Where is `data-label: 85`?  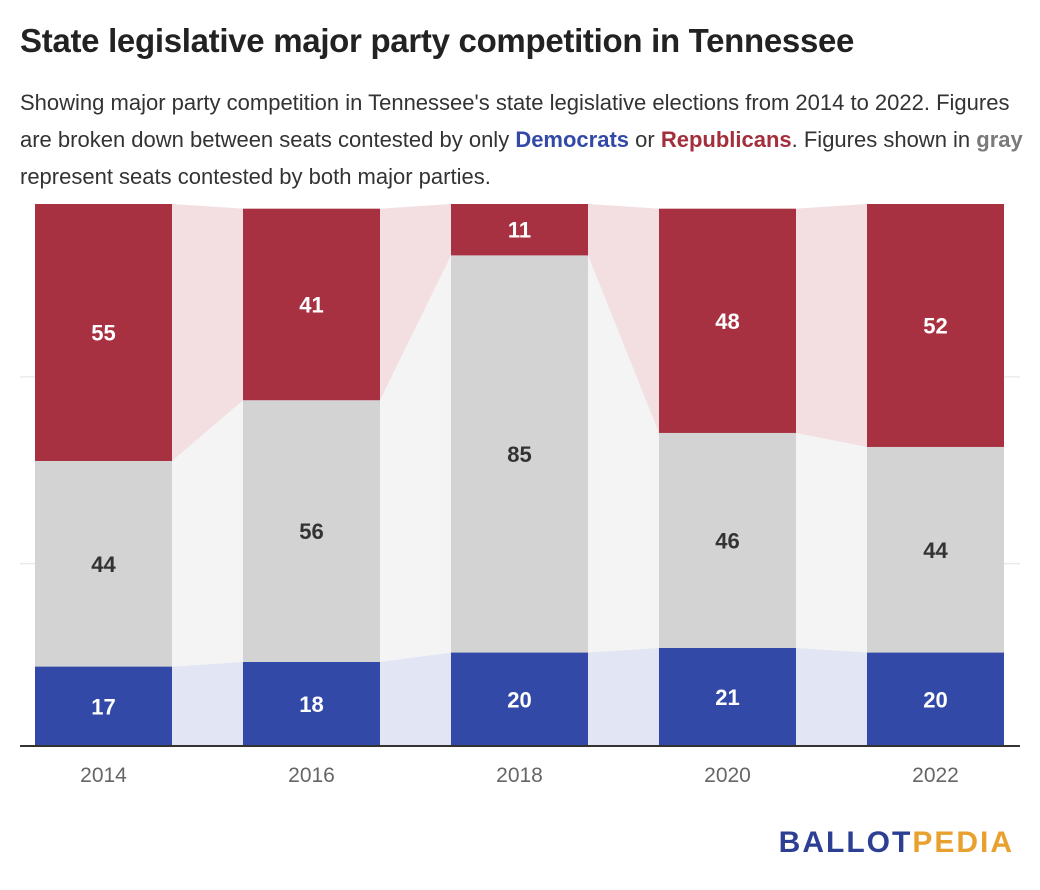
data-label: 85 is located at coordinates (519, 454).